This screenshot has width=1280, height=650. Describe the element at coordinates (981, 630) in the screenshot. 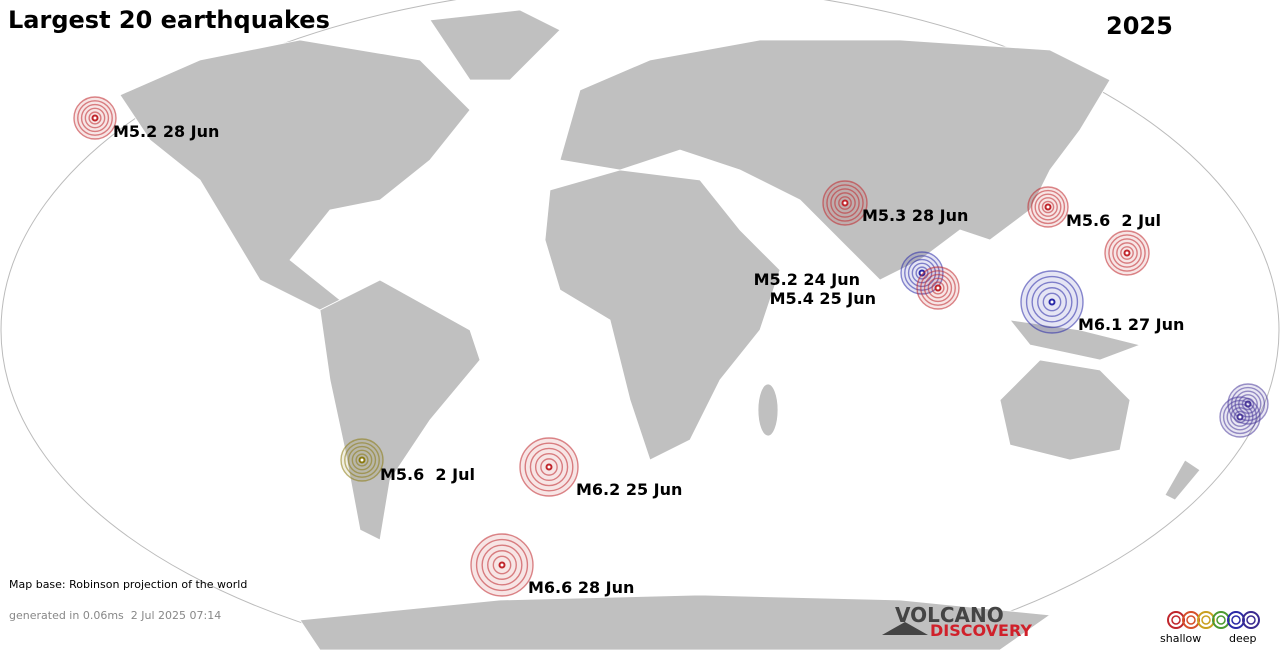

I see `logo-bottom: DISCOVERY` at that location.